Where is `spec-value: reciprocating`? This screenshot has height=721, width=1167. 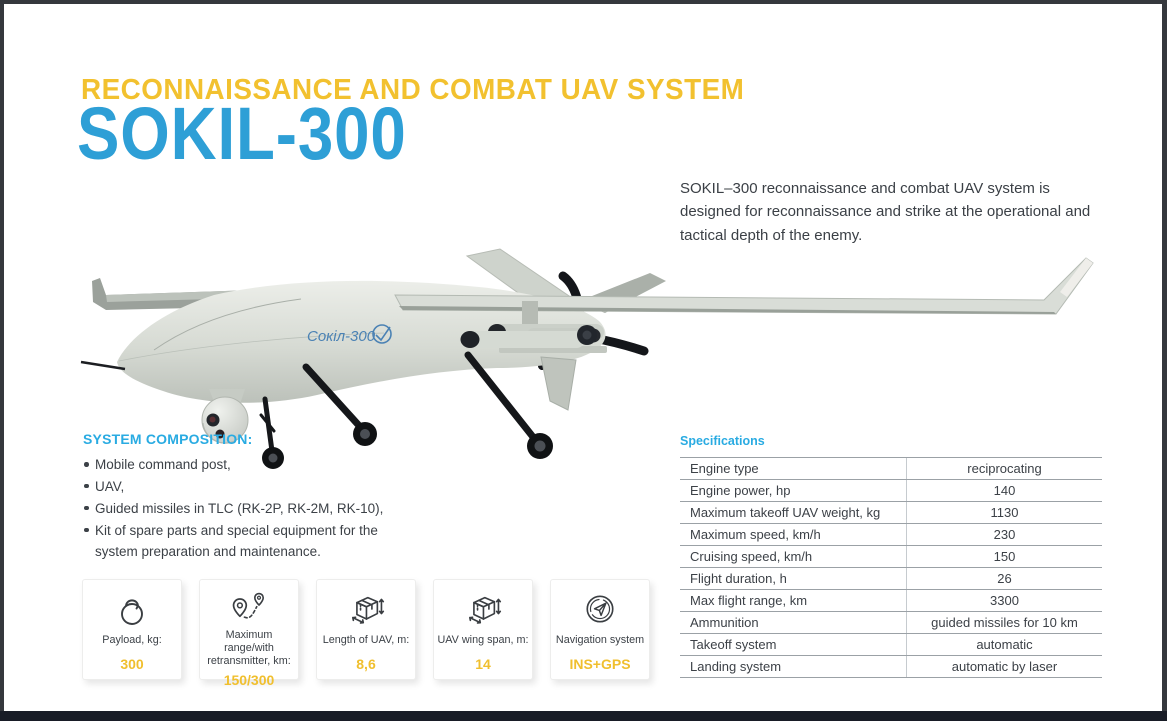 spec-value: reciprocating is located at coordinates (1004, 468).